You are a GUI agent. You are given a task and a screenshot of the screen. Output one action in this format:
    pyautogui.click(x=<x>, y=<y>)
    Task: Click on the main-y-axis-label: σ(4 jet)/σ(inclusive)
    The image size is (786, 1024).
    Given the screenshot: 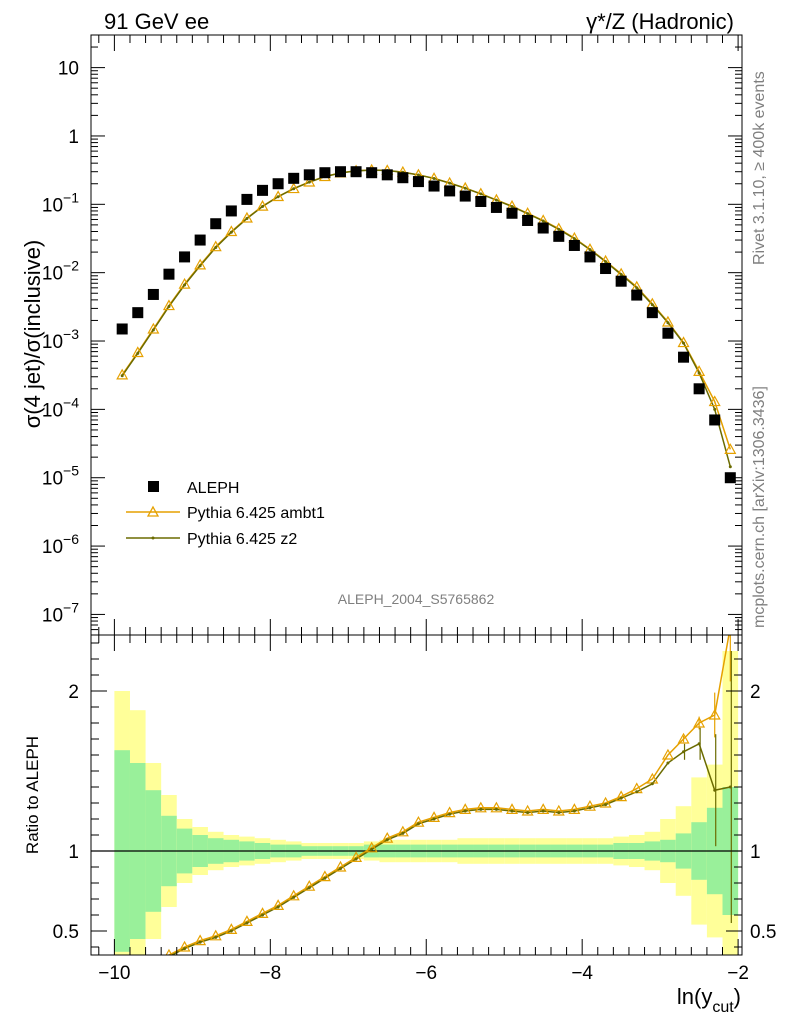 What is the action you would take?
    pyautogui.click(x=32, y=334)
    